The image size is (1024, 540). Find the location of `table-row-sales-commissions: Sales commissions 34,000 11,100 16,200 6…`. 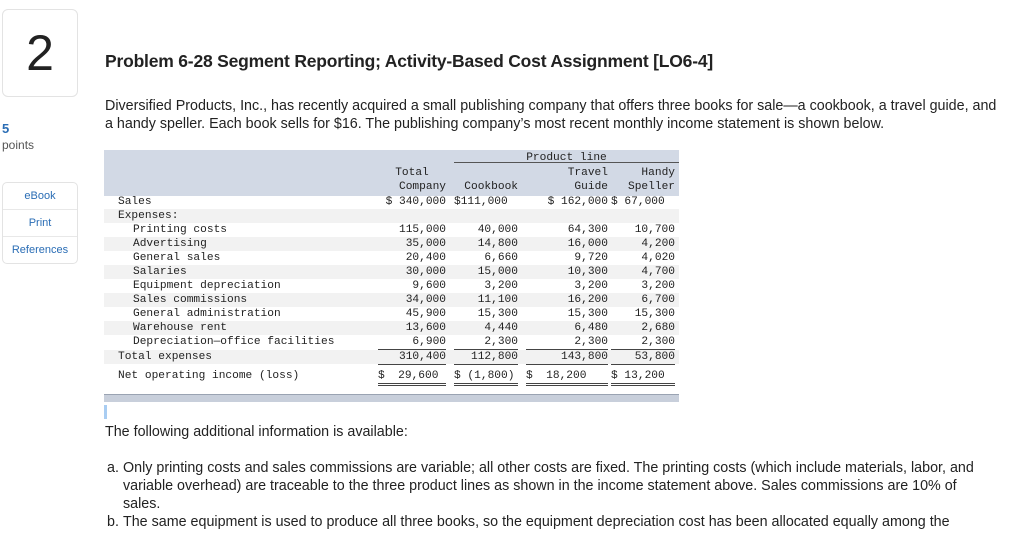

table-row-sales-commissions: Sales commissions 34,000 11,100 16,200 6… is located at coordinates (391, 300).